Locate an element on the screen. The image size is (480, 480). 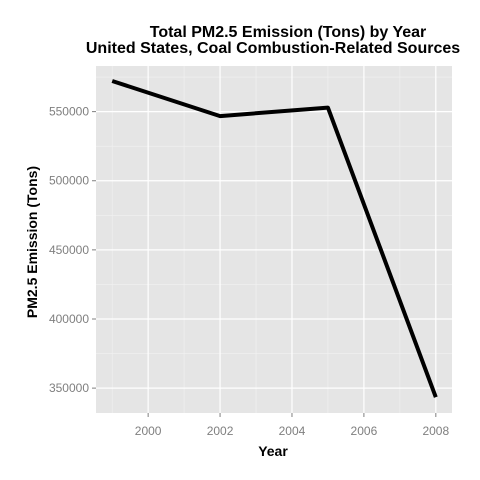
x-axis-ticks: 2000 2002 2004 2006 2008 is located at coordinates (292, 425).